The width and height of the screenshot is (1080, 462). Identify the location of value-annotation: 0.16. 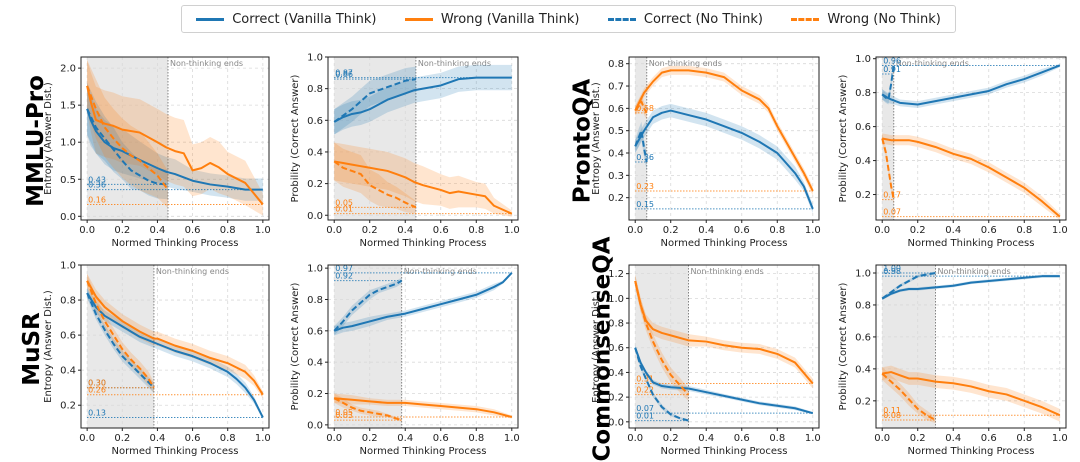
(97, 199).